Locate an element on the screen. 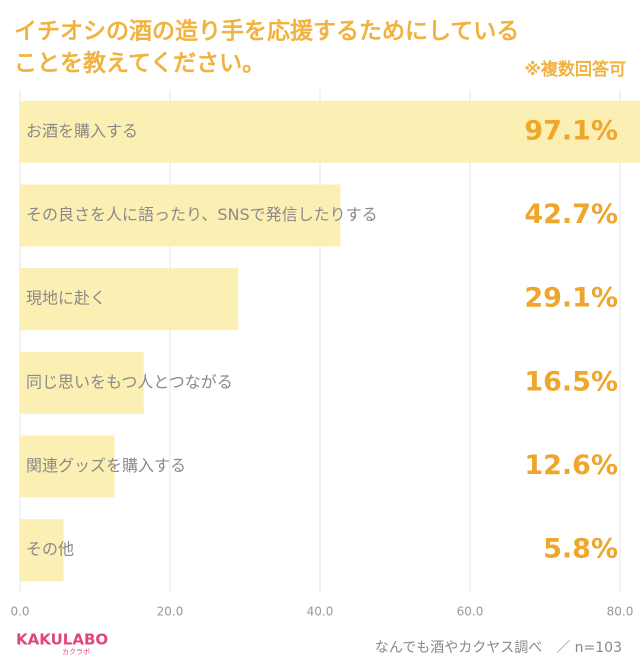 This screenshot has height=660, width=640. logo-sub: カクラボ is located at coordinates (76, 652).